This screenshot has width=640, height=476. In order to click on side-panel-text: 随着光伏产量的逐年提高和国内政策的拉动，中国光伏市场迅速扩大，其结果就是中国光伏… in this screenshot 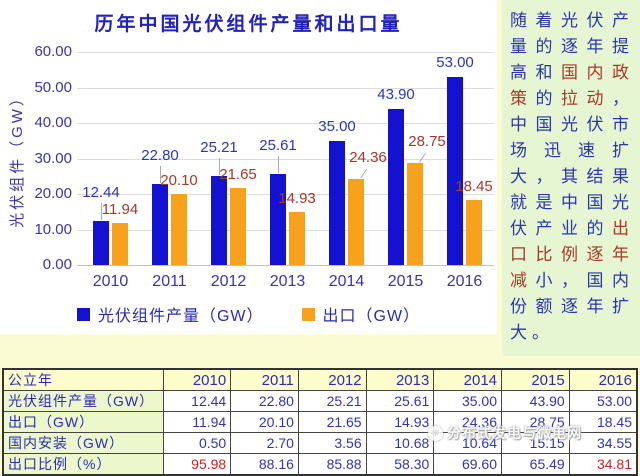, I will do `click(572, 177)`.